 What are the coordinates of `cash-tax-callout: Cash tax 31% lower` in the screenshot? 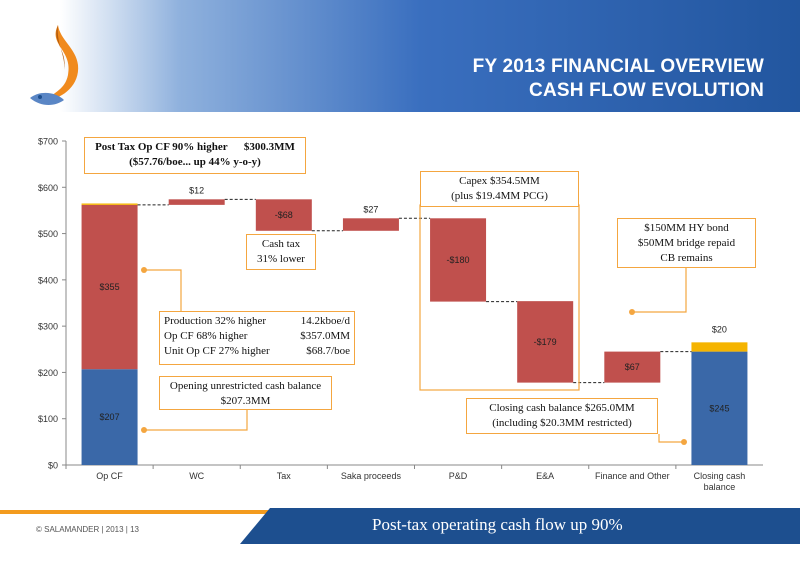 It's located at (281, 252).